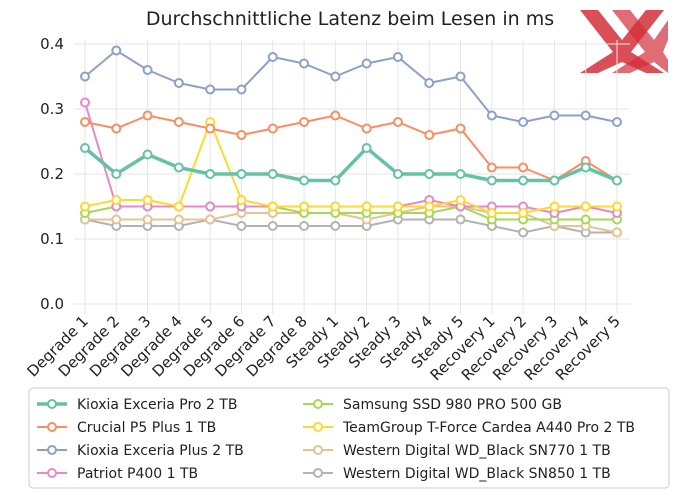  What do you see at coordinates (477, 474) in the screenshot?
I see `legend-label: Western Digital WD_Black SN850 1 TB` at bounding box center [477, 474].